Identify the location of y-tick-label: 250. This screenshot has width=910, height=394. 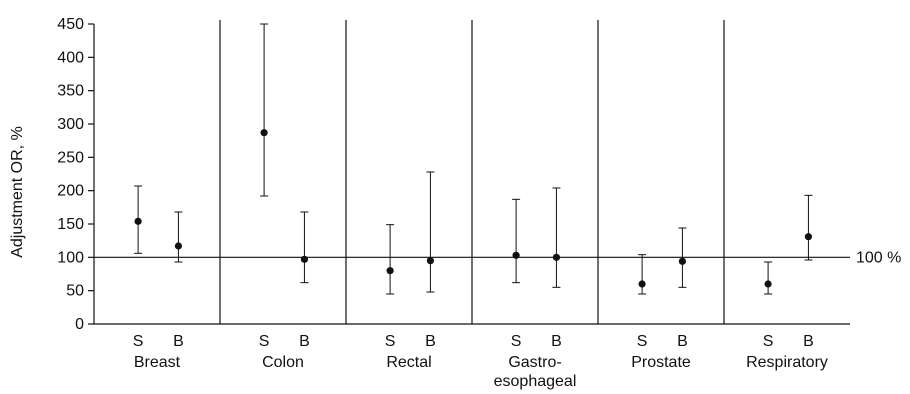
(70, 157).